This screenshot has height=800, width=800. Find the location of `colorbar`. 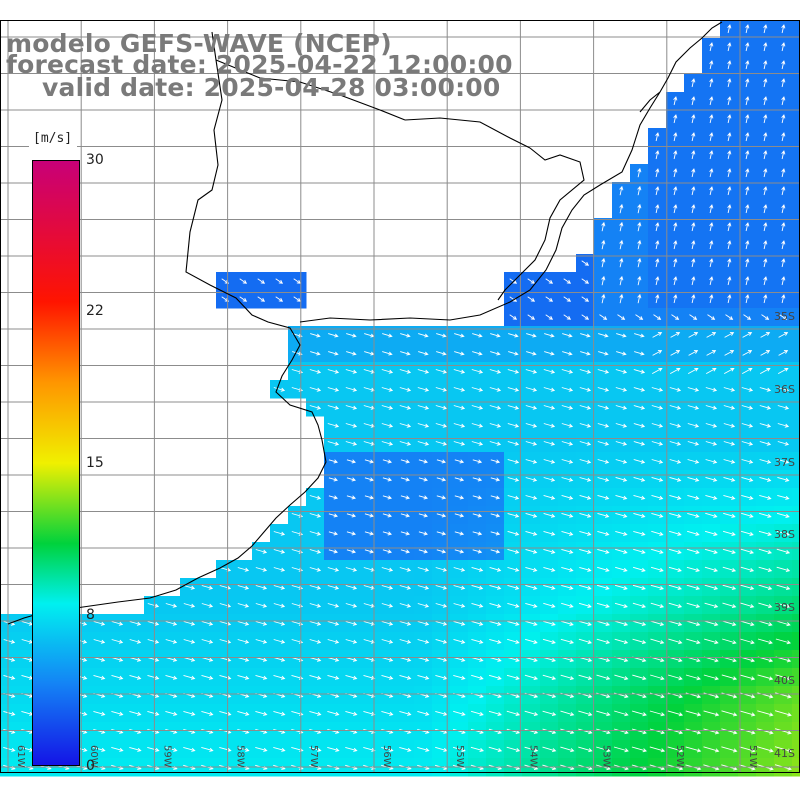

colorbar is located at coordinates (56, 463).